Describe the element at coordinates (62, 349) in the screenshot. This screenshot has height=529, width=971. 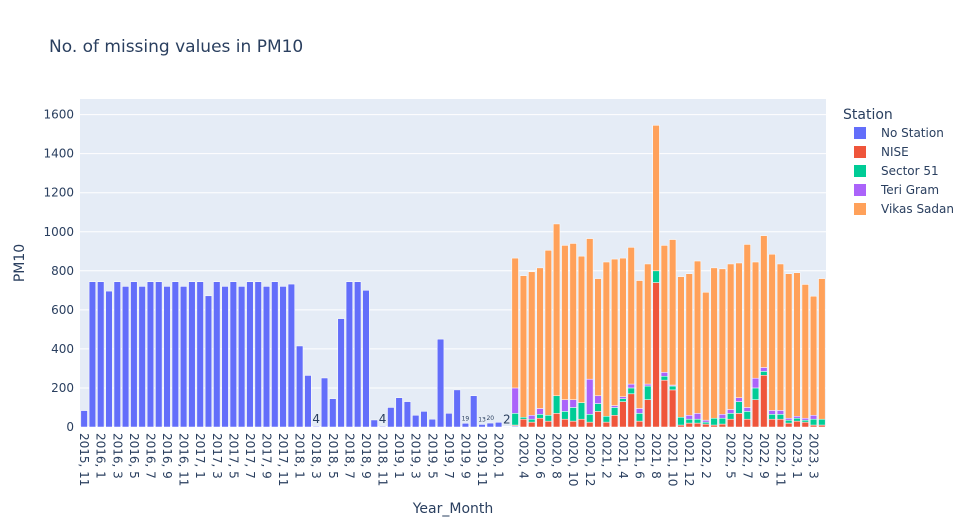
I see `y-tick-label: 400` at that location.